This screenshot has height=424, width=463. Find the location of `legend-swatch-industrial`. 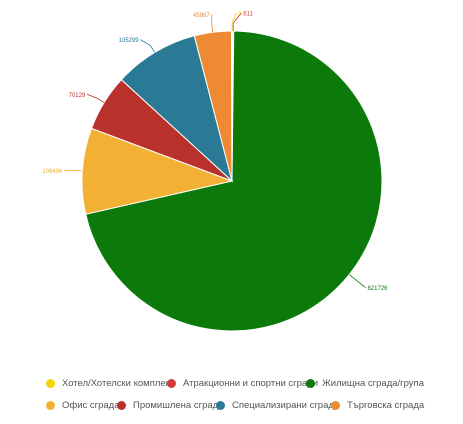

legend-swatch-industrial is located at coordinates (121, 405).